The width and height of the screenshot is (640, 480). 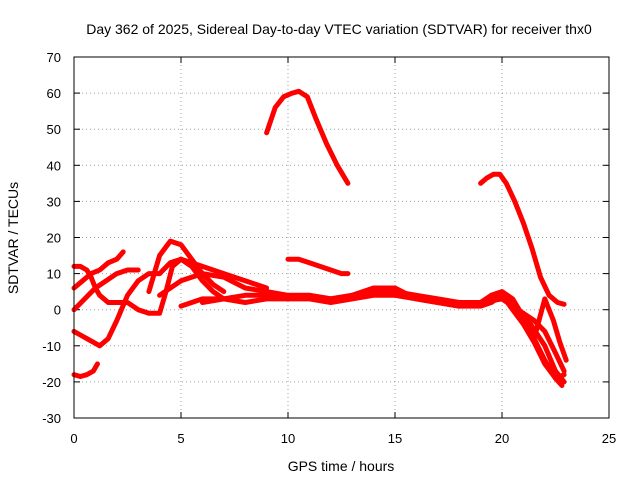 I want to click on x-tick-label: 25, so click(x=609, y=438).